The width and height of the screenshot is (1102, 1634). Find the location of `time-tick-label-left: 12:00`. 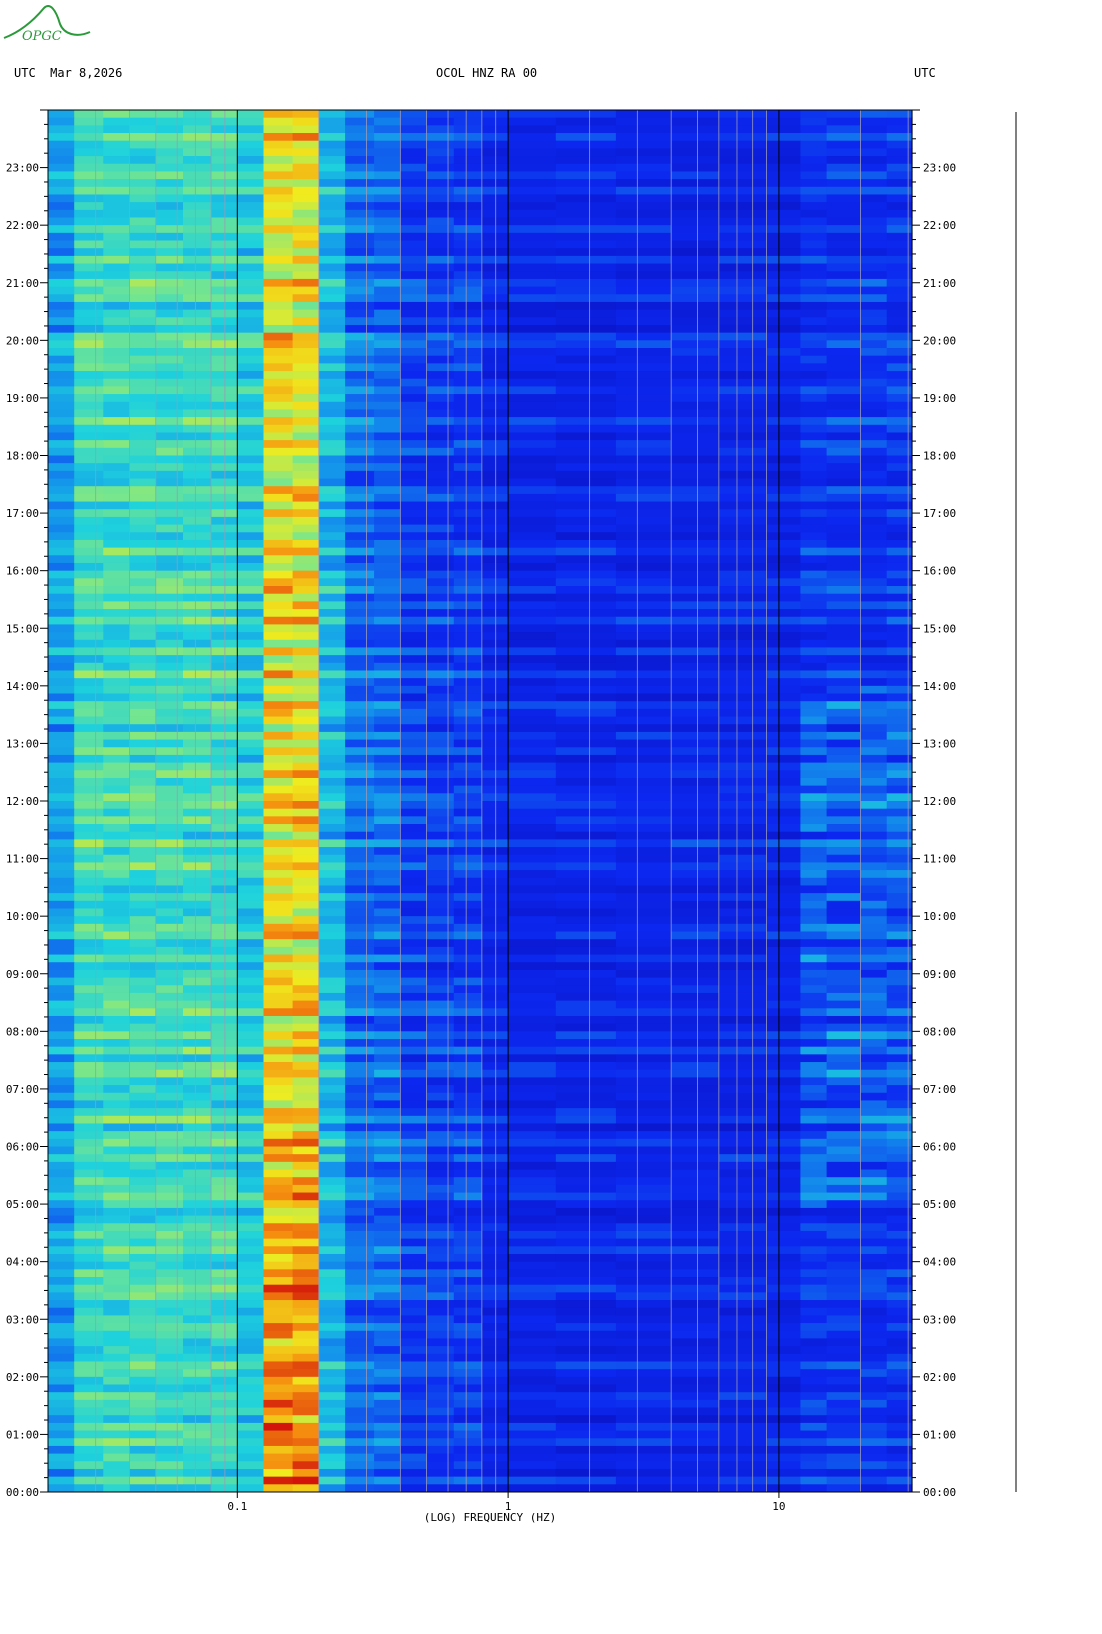

time-tick-label-left: 12:00 is located at coordinates (22, 801).